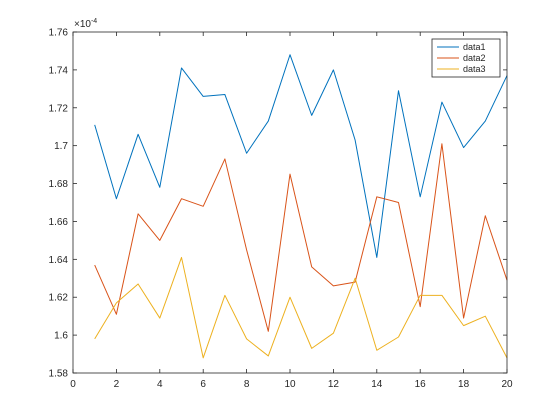  I want to click on y-tick-label: 1.7, so click(61, 146).